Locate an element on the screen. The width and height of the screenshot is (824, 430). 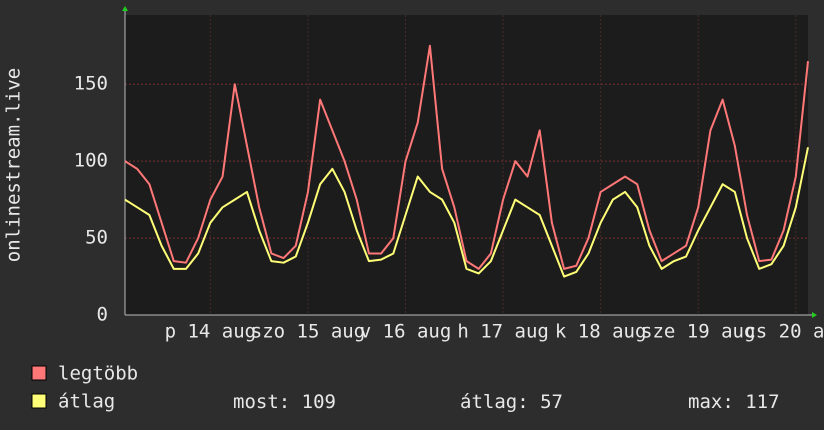
stat: átlag: 57 is located at coordinates (511, 402).